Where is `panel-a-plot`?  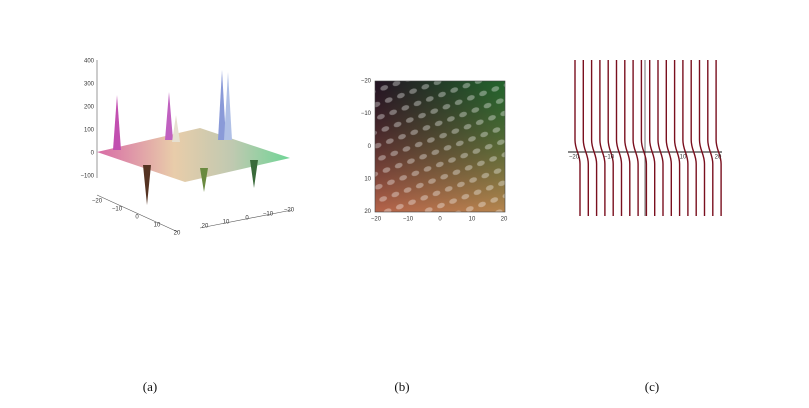
panel-a-plot is located at coordinates (194, 146).